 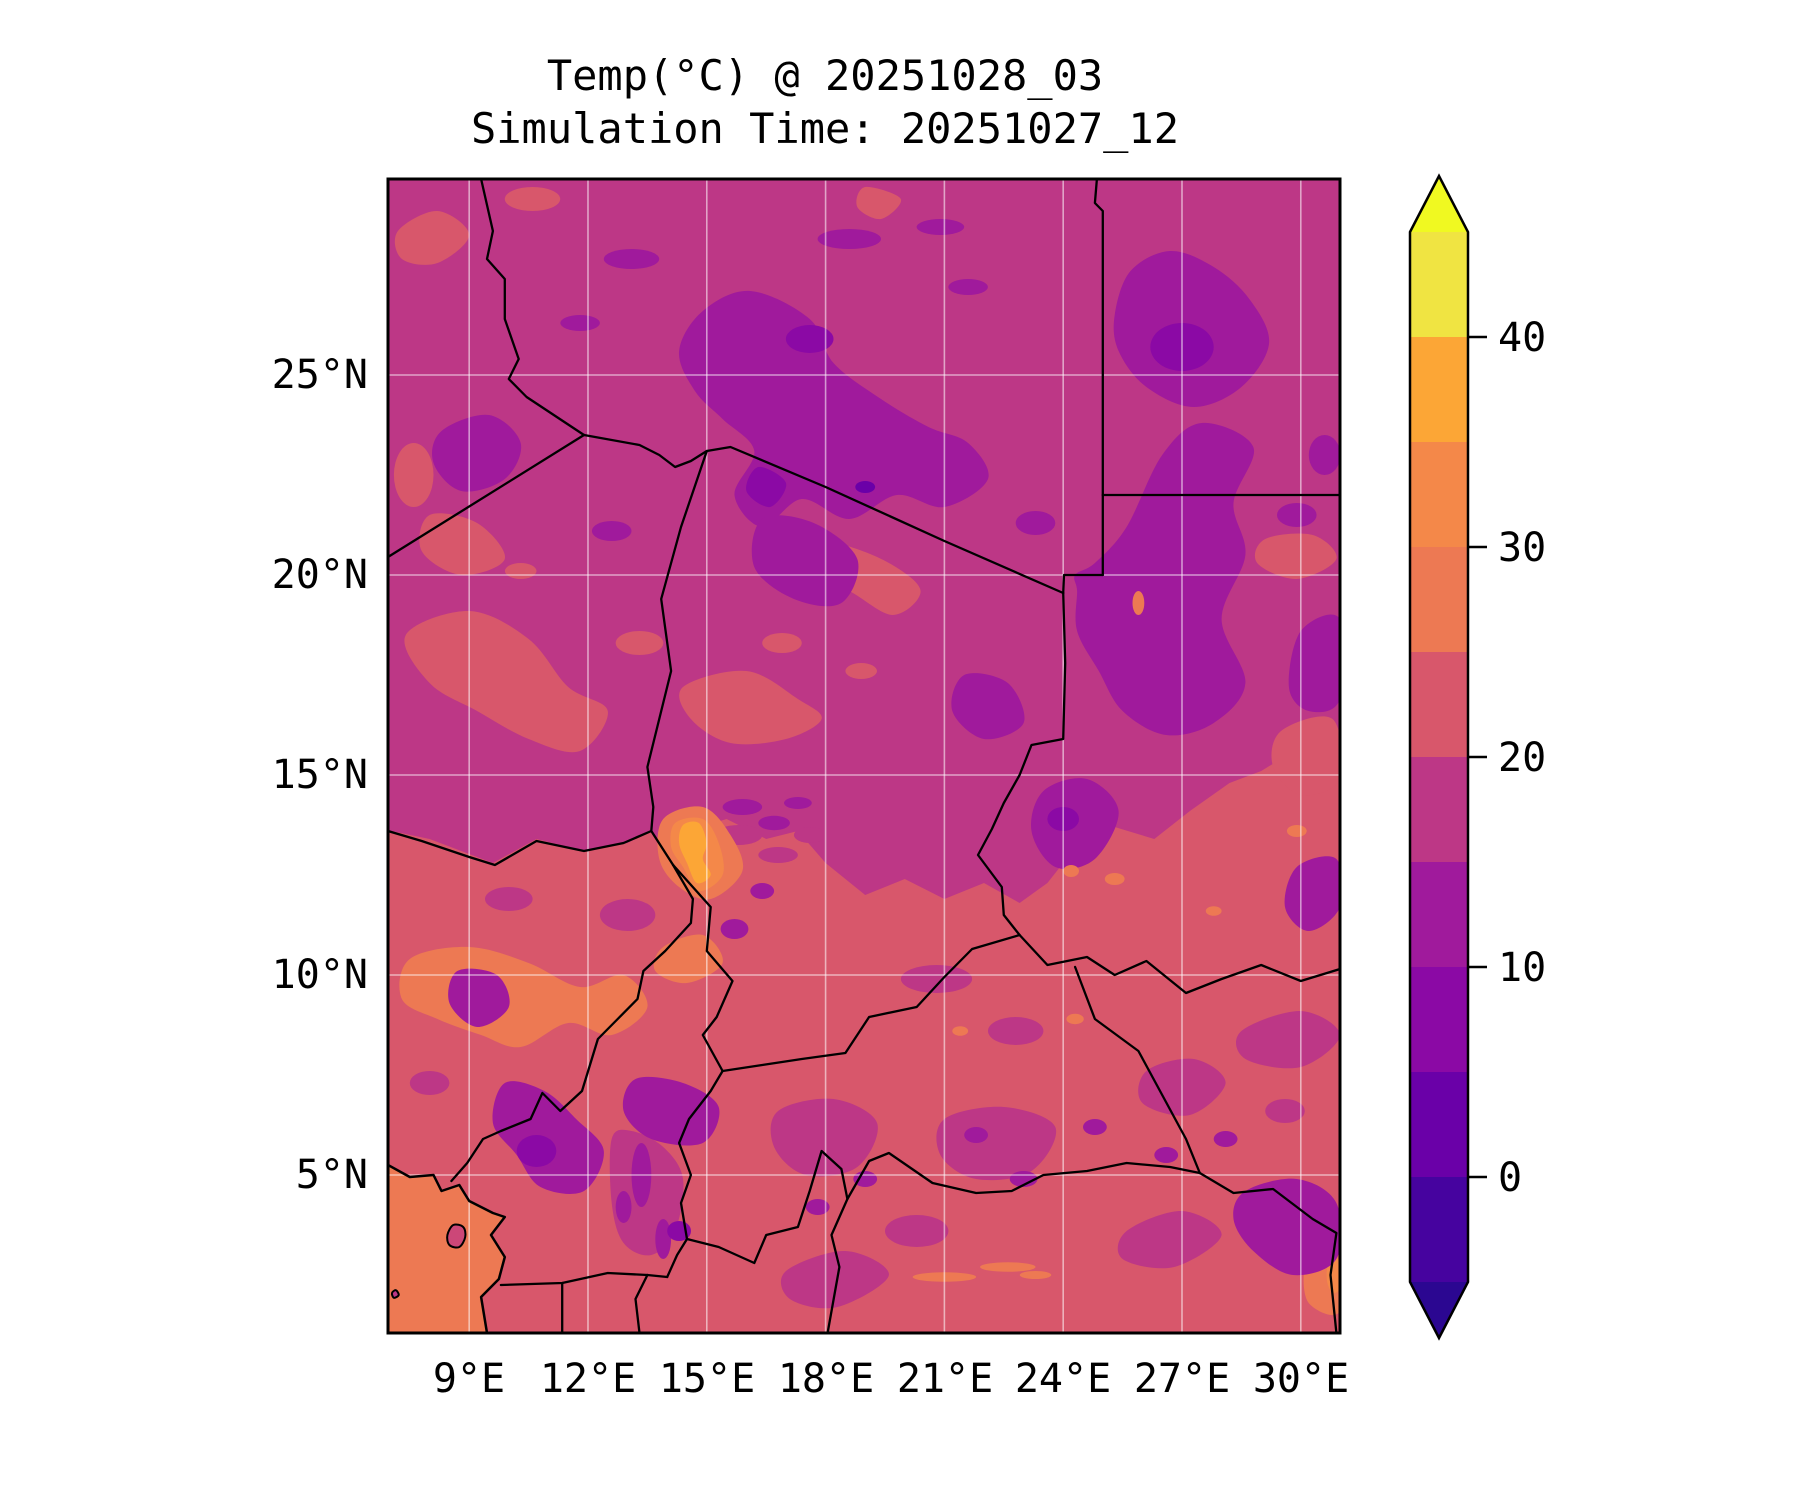 I want to click on x-tick-24E: 24°E, so click(x=1063, y=1379).